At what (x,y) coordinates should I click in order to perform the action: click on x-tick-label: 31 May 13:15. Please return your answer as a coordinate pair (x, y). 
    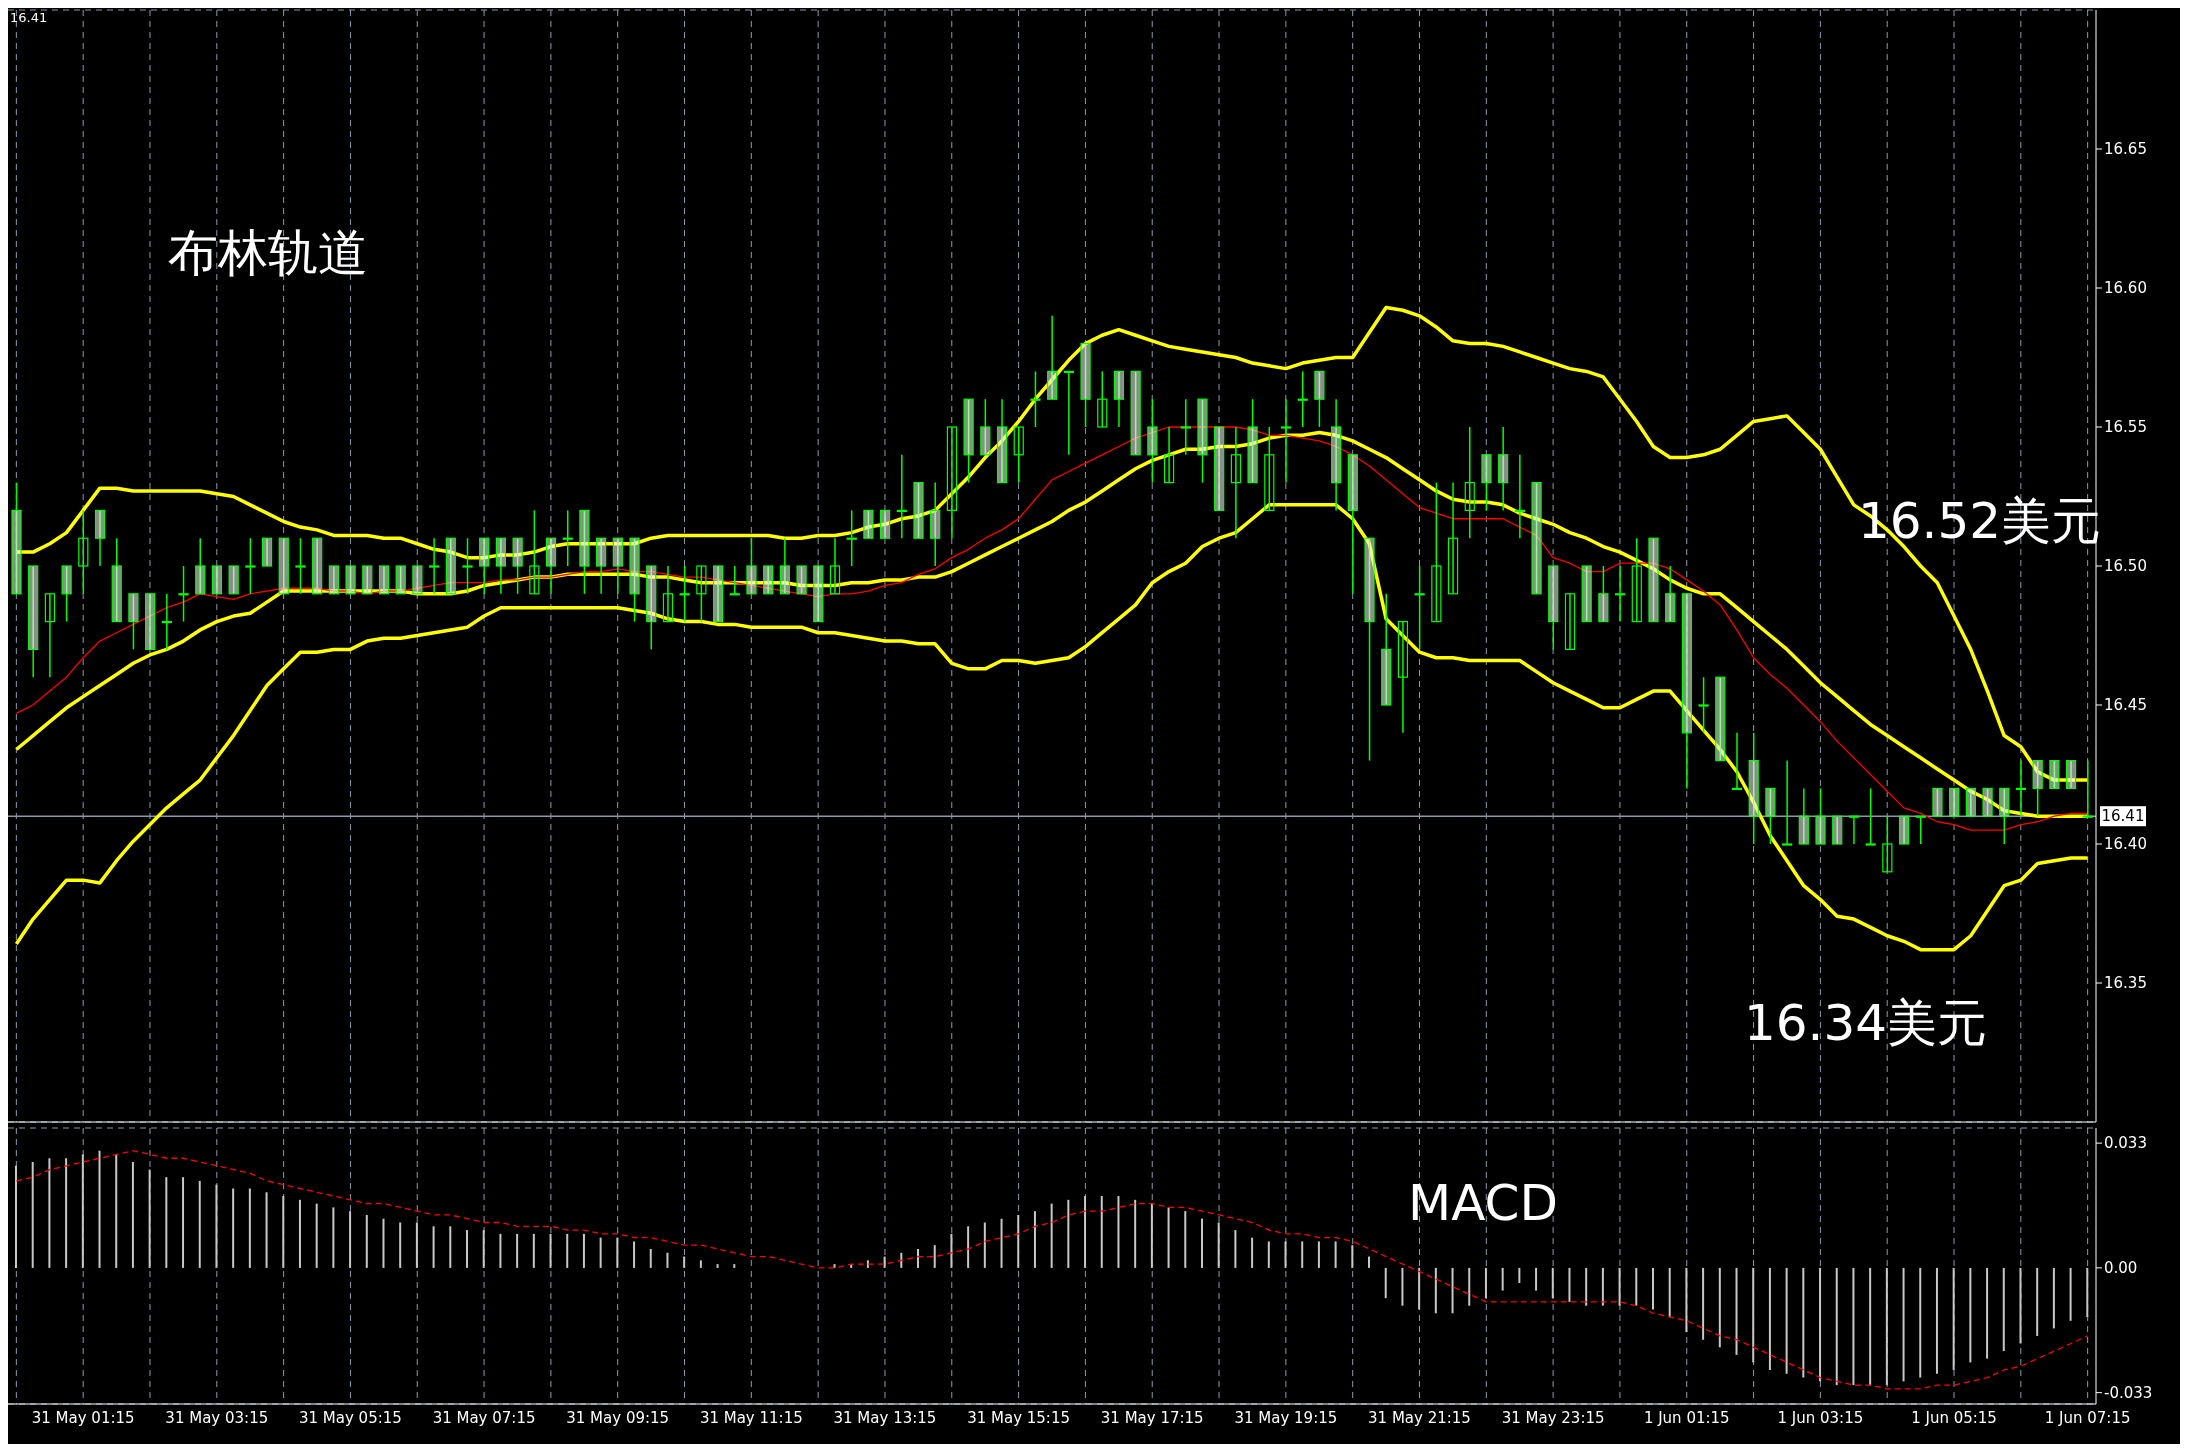
    Looking at the image, I should click on (885, 1417).